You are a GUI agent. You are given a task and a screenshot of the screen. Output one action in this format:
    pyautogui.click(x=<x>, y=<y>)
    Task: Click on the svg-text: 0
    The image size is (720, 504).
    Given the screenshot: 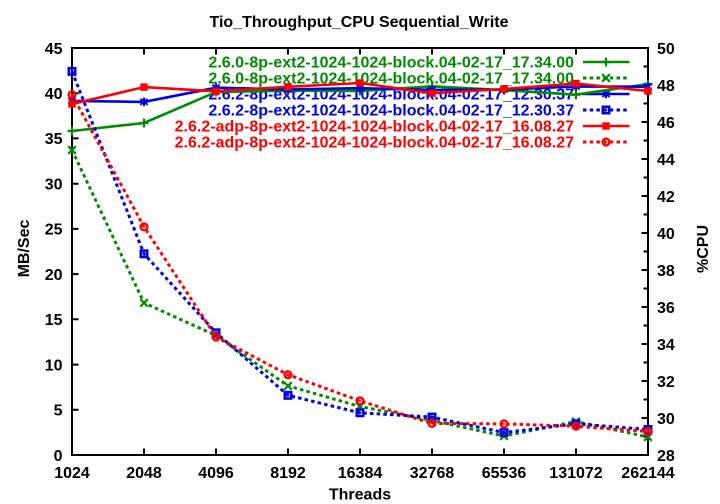 What is the action you would take?
    pyautogui.click(x=58, y=456)
    